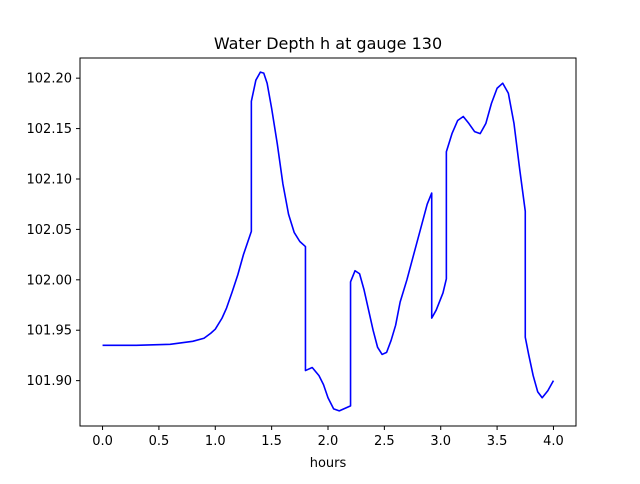 The width and height of the screenshot is (640, 484). I want to click on y-tick-label: 102.20, so click(50, 79).